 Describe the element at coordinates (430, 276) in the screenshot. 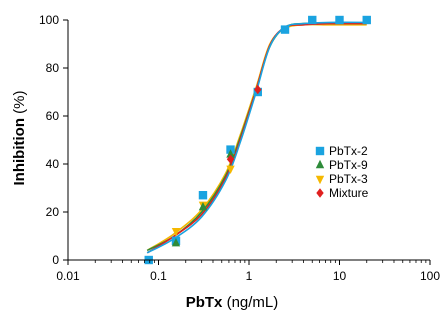

I see `x-tick-label: 100` at that location.